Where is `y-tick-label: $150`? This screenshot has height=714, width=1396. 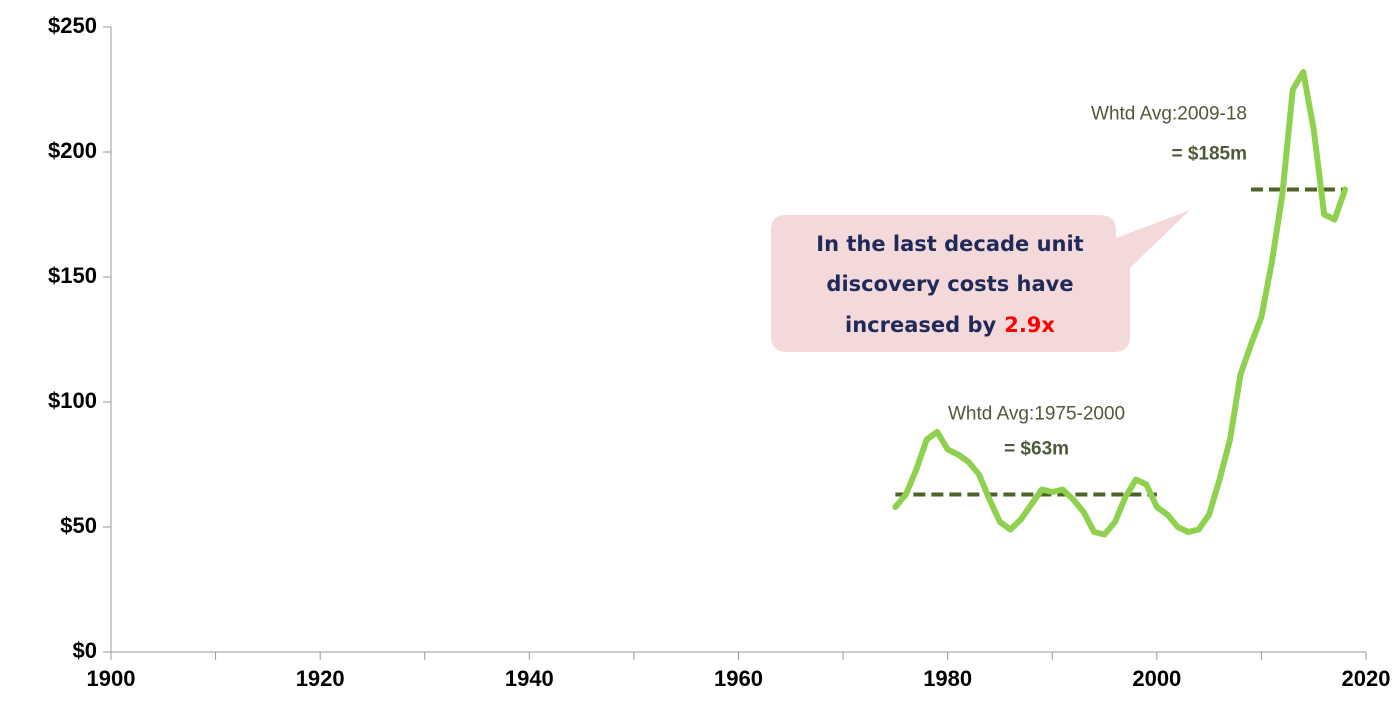 y-tick-label: $150 is located at coordinates (72, 275).